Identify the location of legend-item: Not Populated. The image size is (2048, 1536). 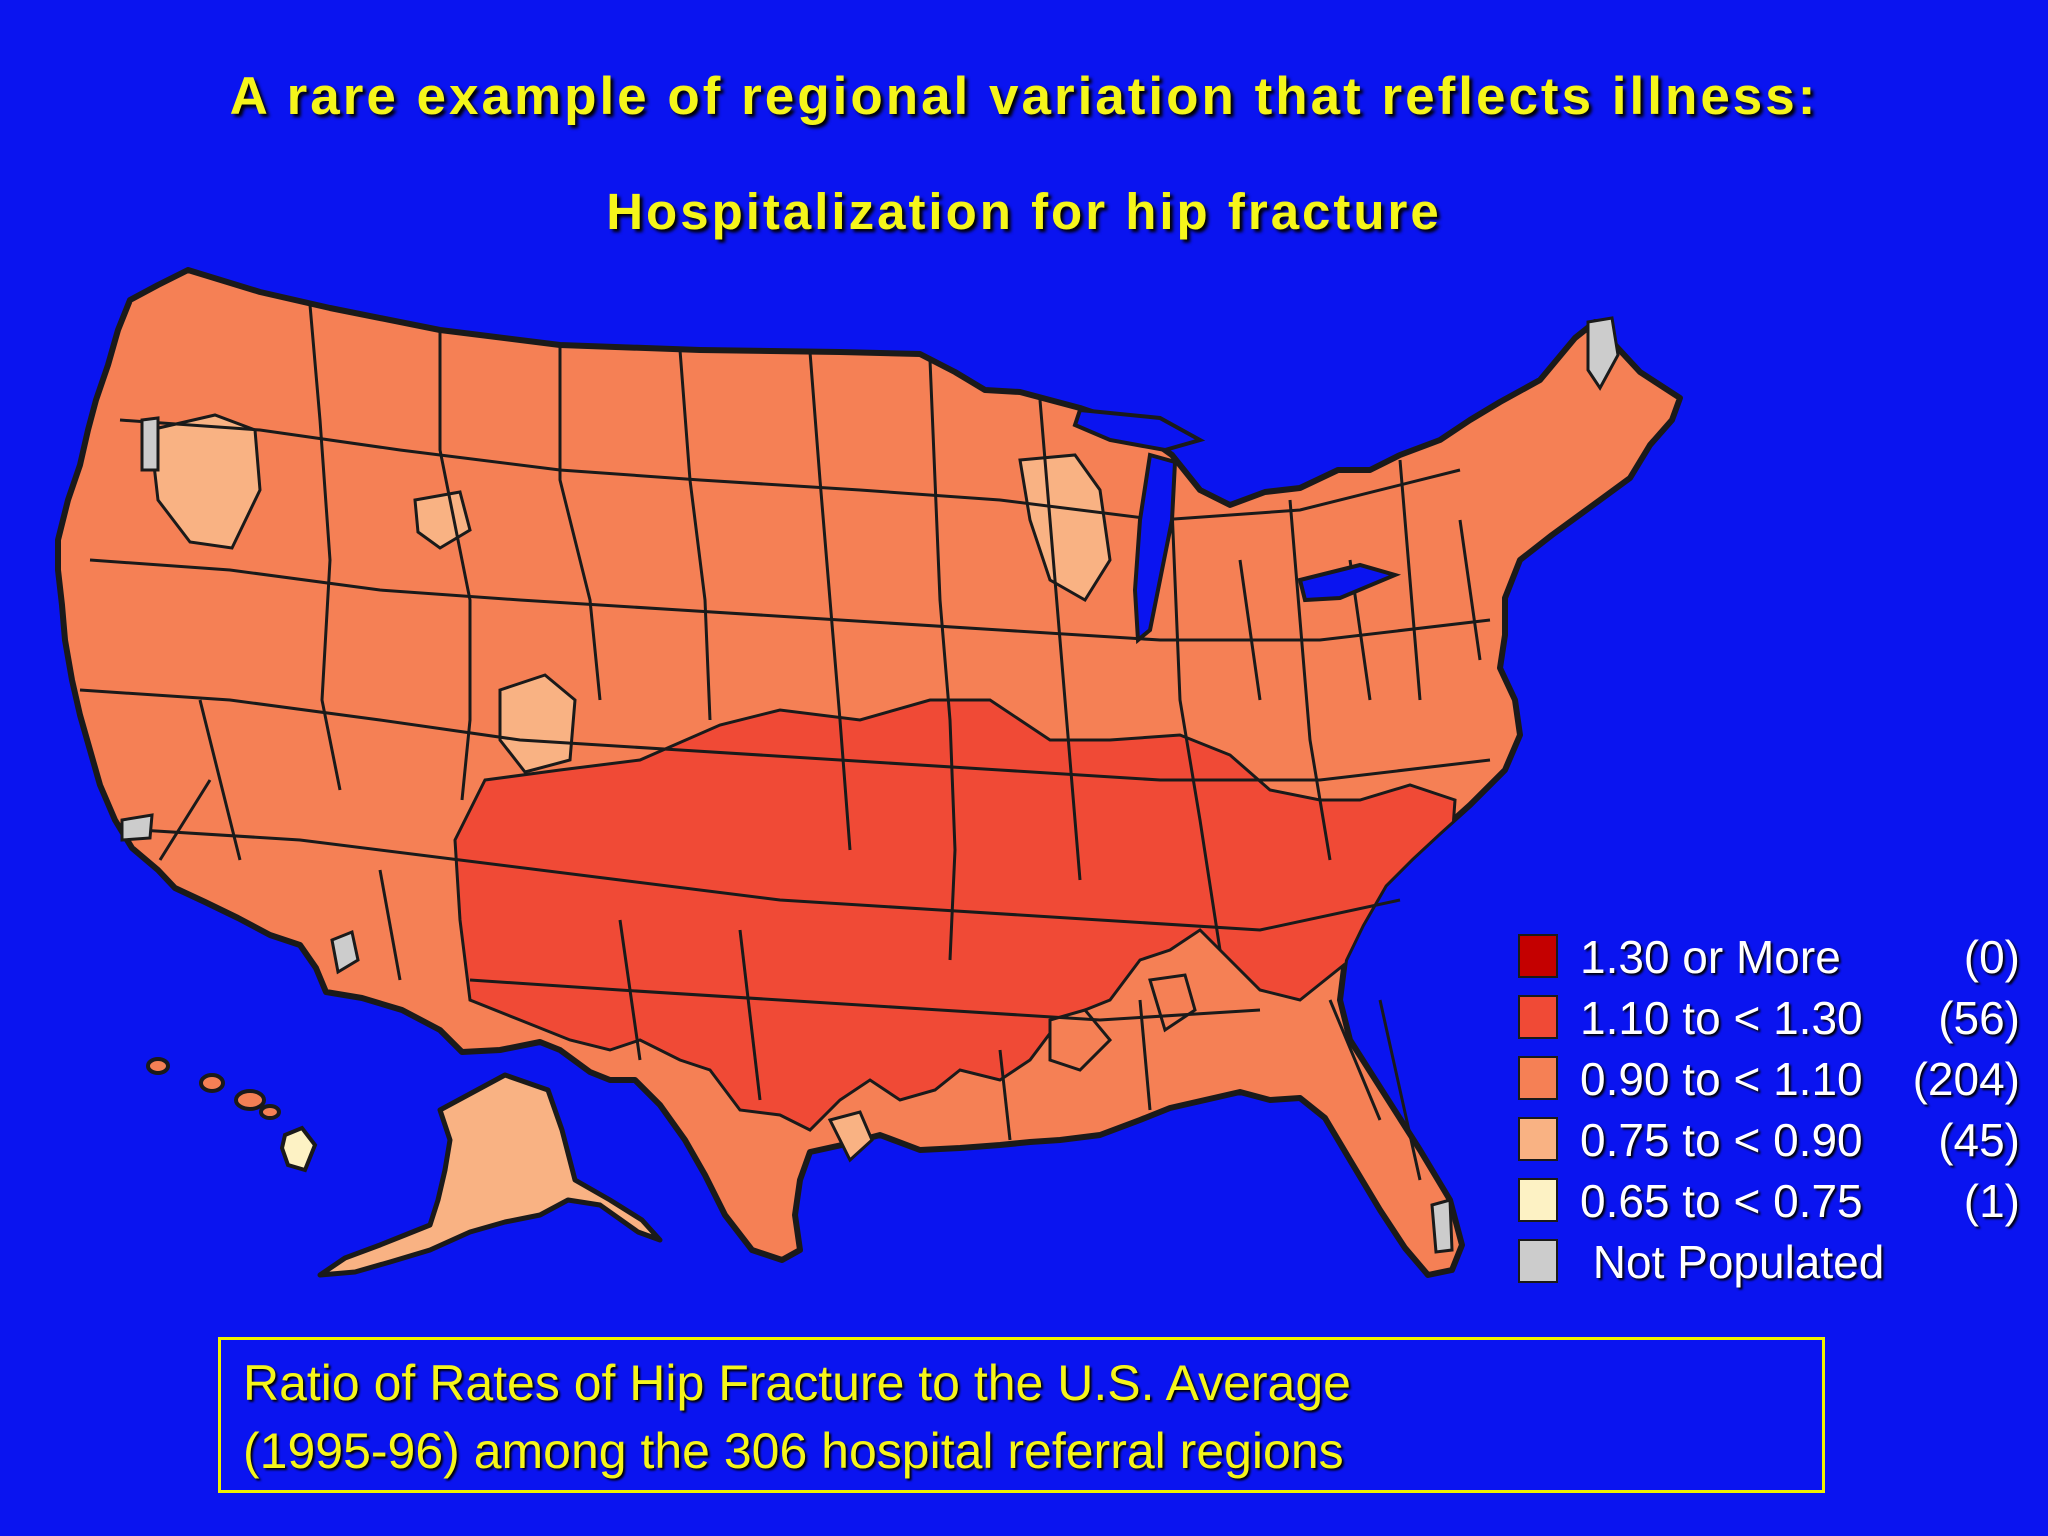
(1768, 1263).